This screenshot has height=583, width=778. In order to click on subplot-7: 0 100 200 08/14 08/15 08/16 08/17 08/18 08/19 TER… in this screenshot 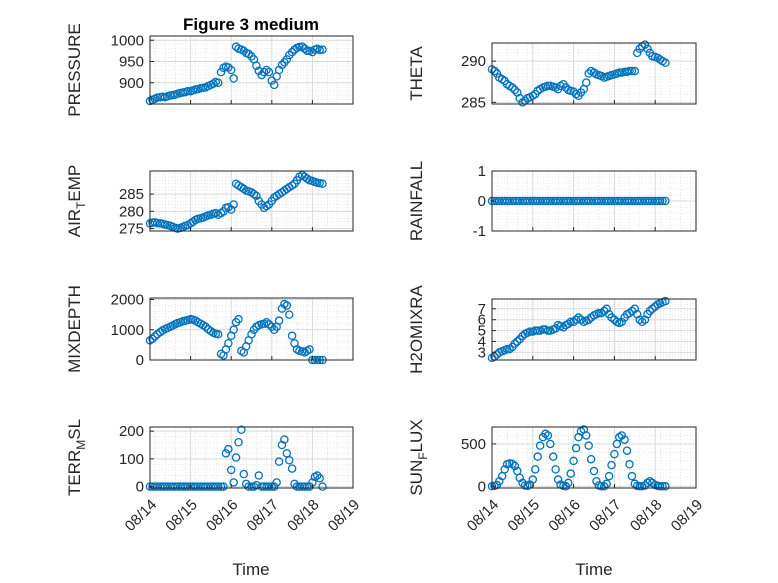, I will do `click(214, 477)`.